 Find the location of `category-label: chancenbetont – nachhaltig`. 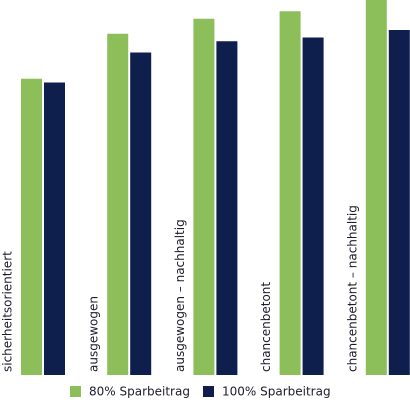

category-label: chancenbetont – nachhaltig is located at coordinates (352, 288).